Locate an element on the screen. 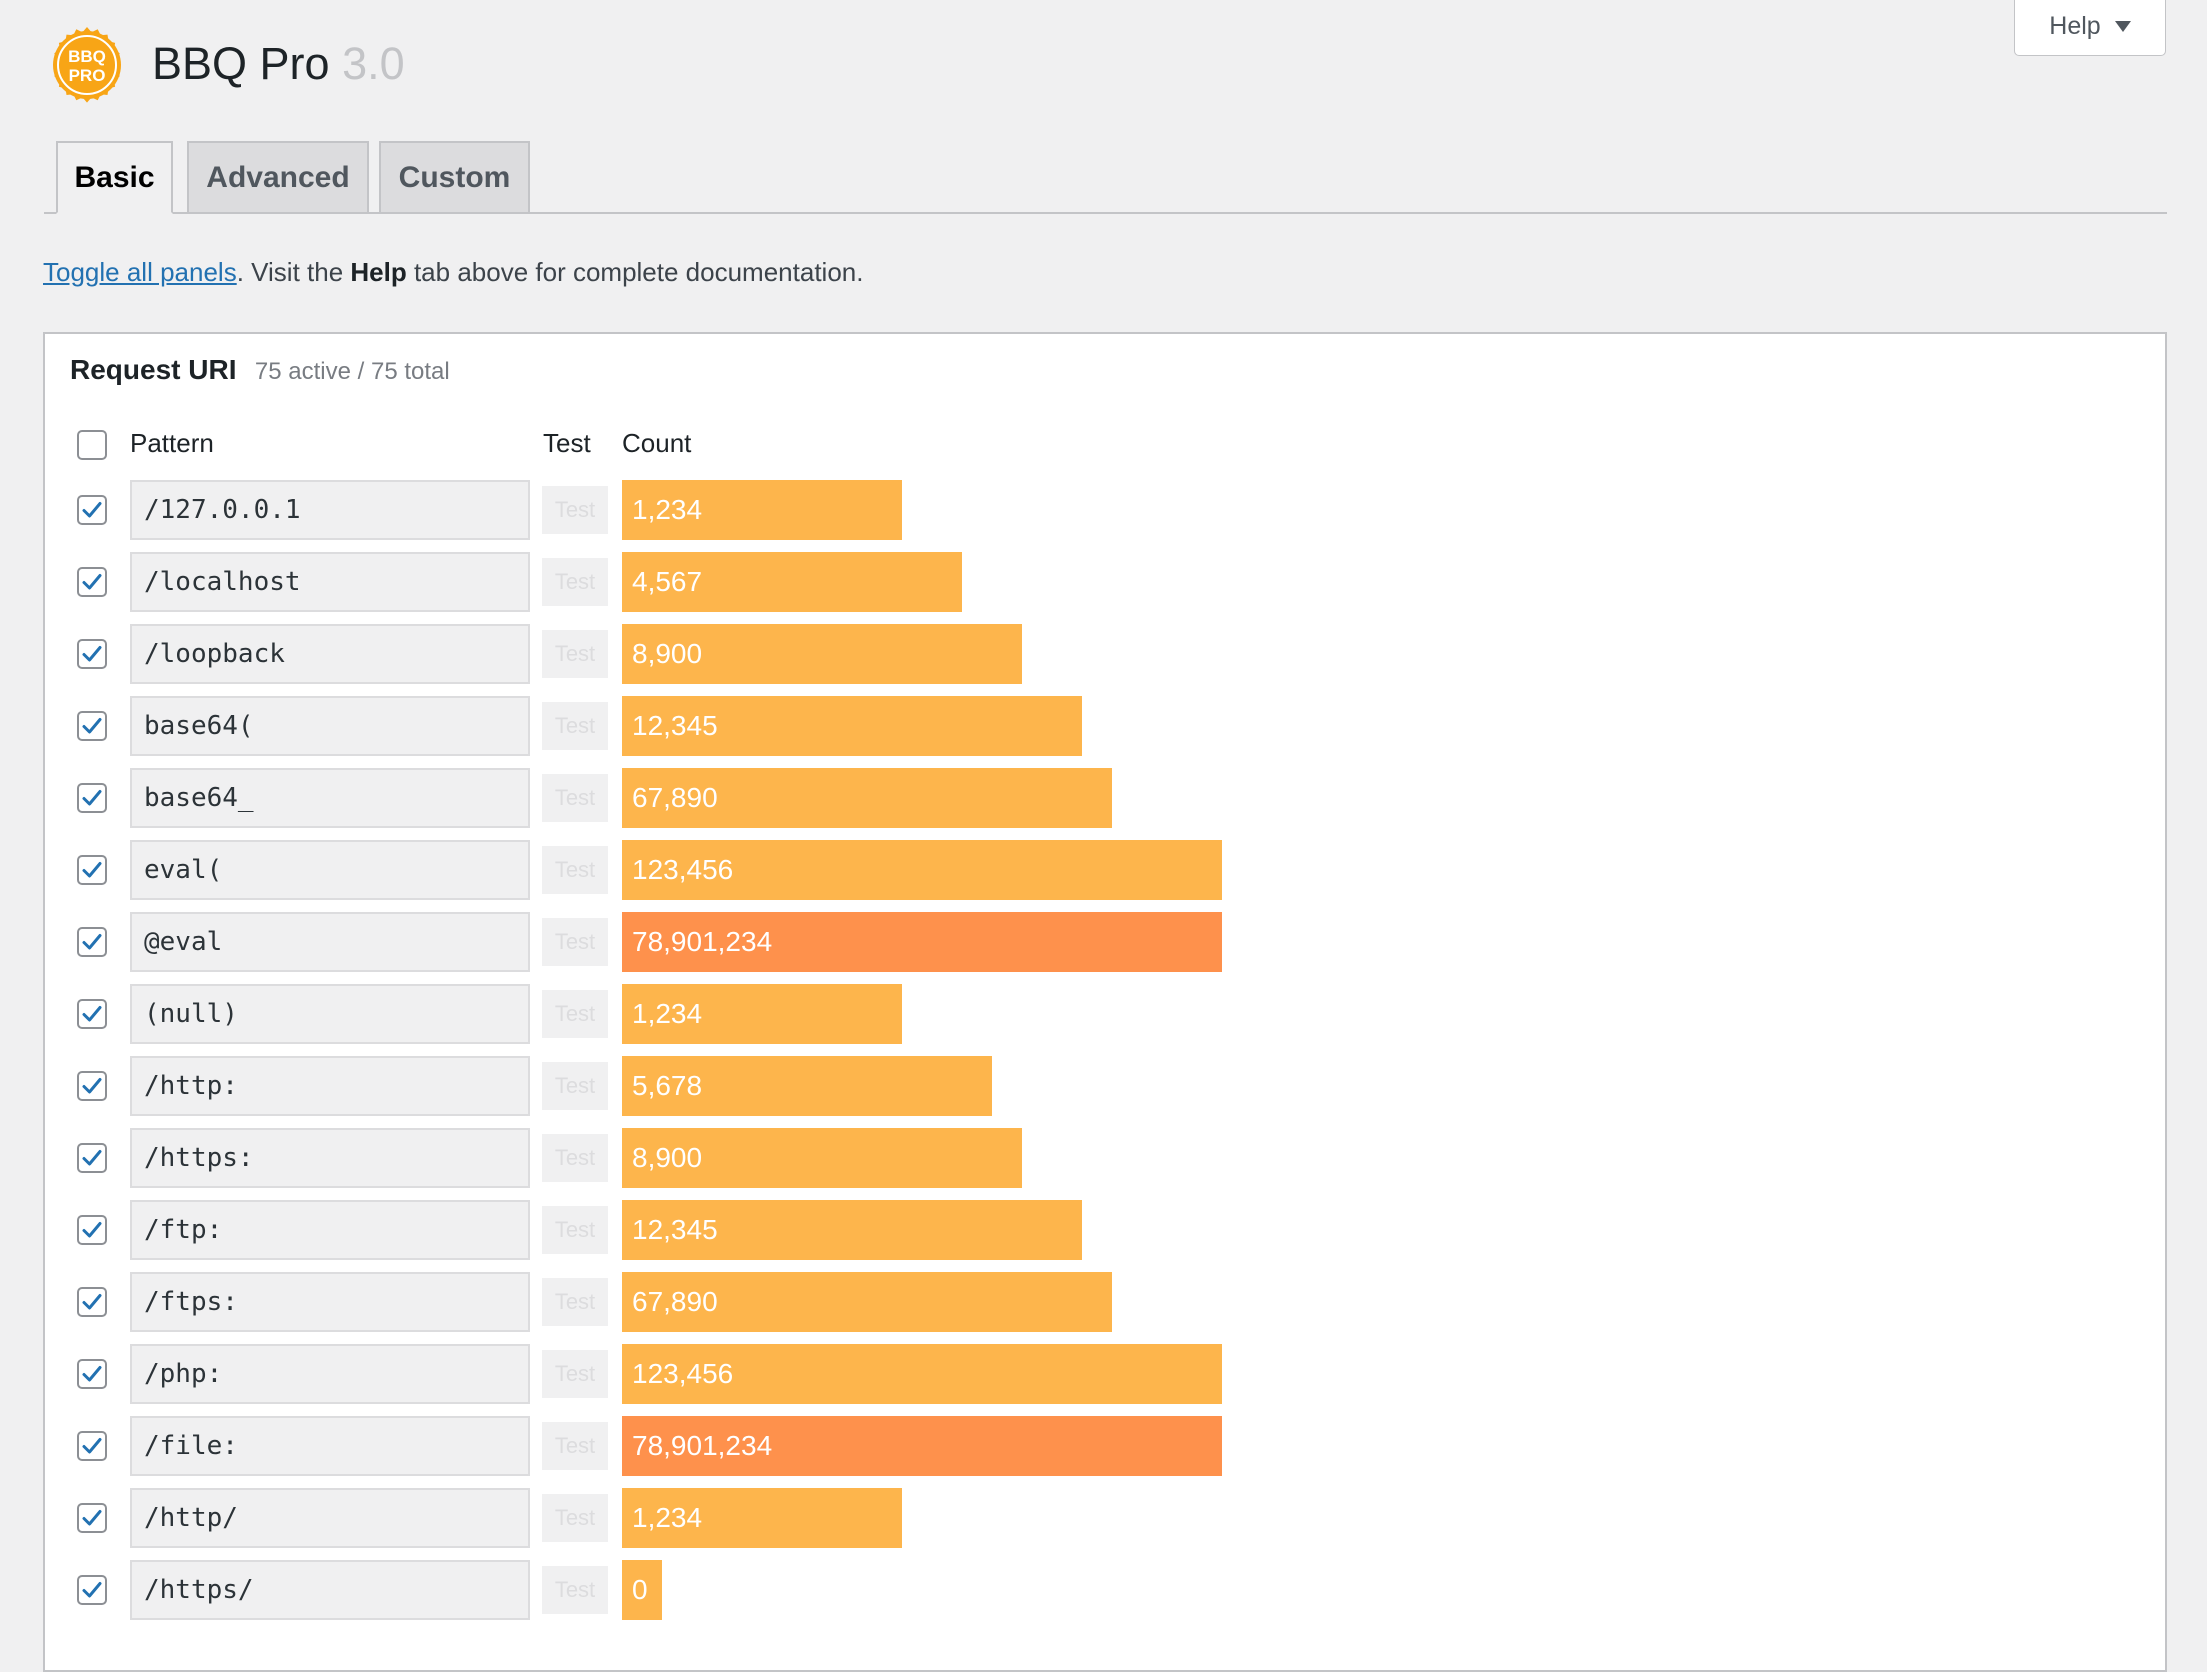  app-version: 3.0 is located at coordinates (373, 63).